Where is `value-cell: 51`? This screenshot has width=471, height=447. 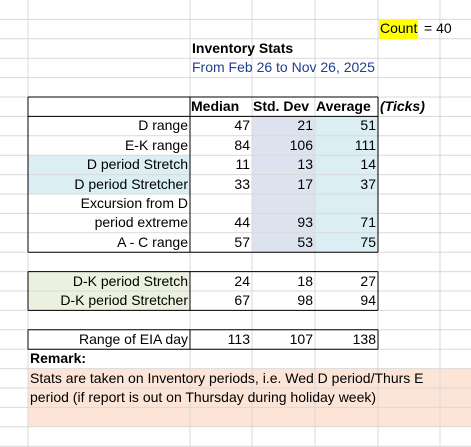
value-cell: 51 is located at coordinates (368, 125).